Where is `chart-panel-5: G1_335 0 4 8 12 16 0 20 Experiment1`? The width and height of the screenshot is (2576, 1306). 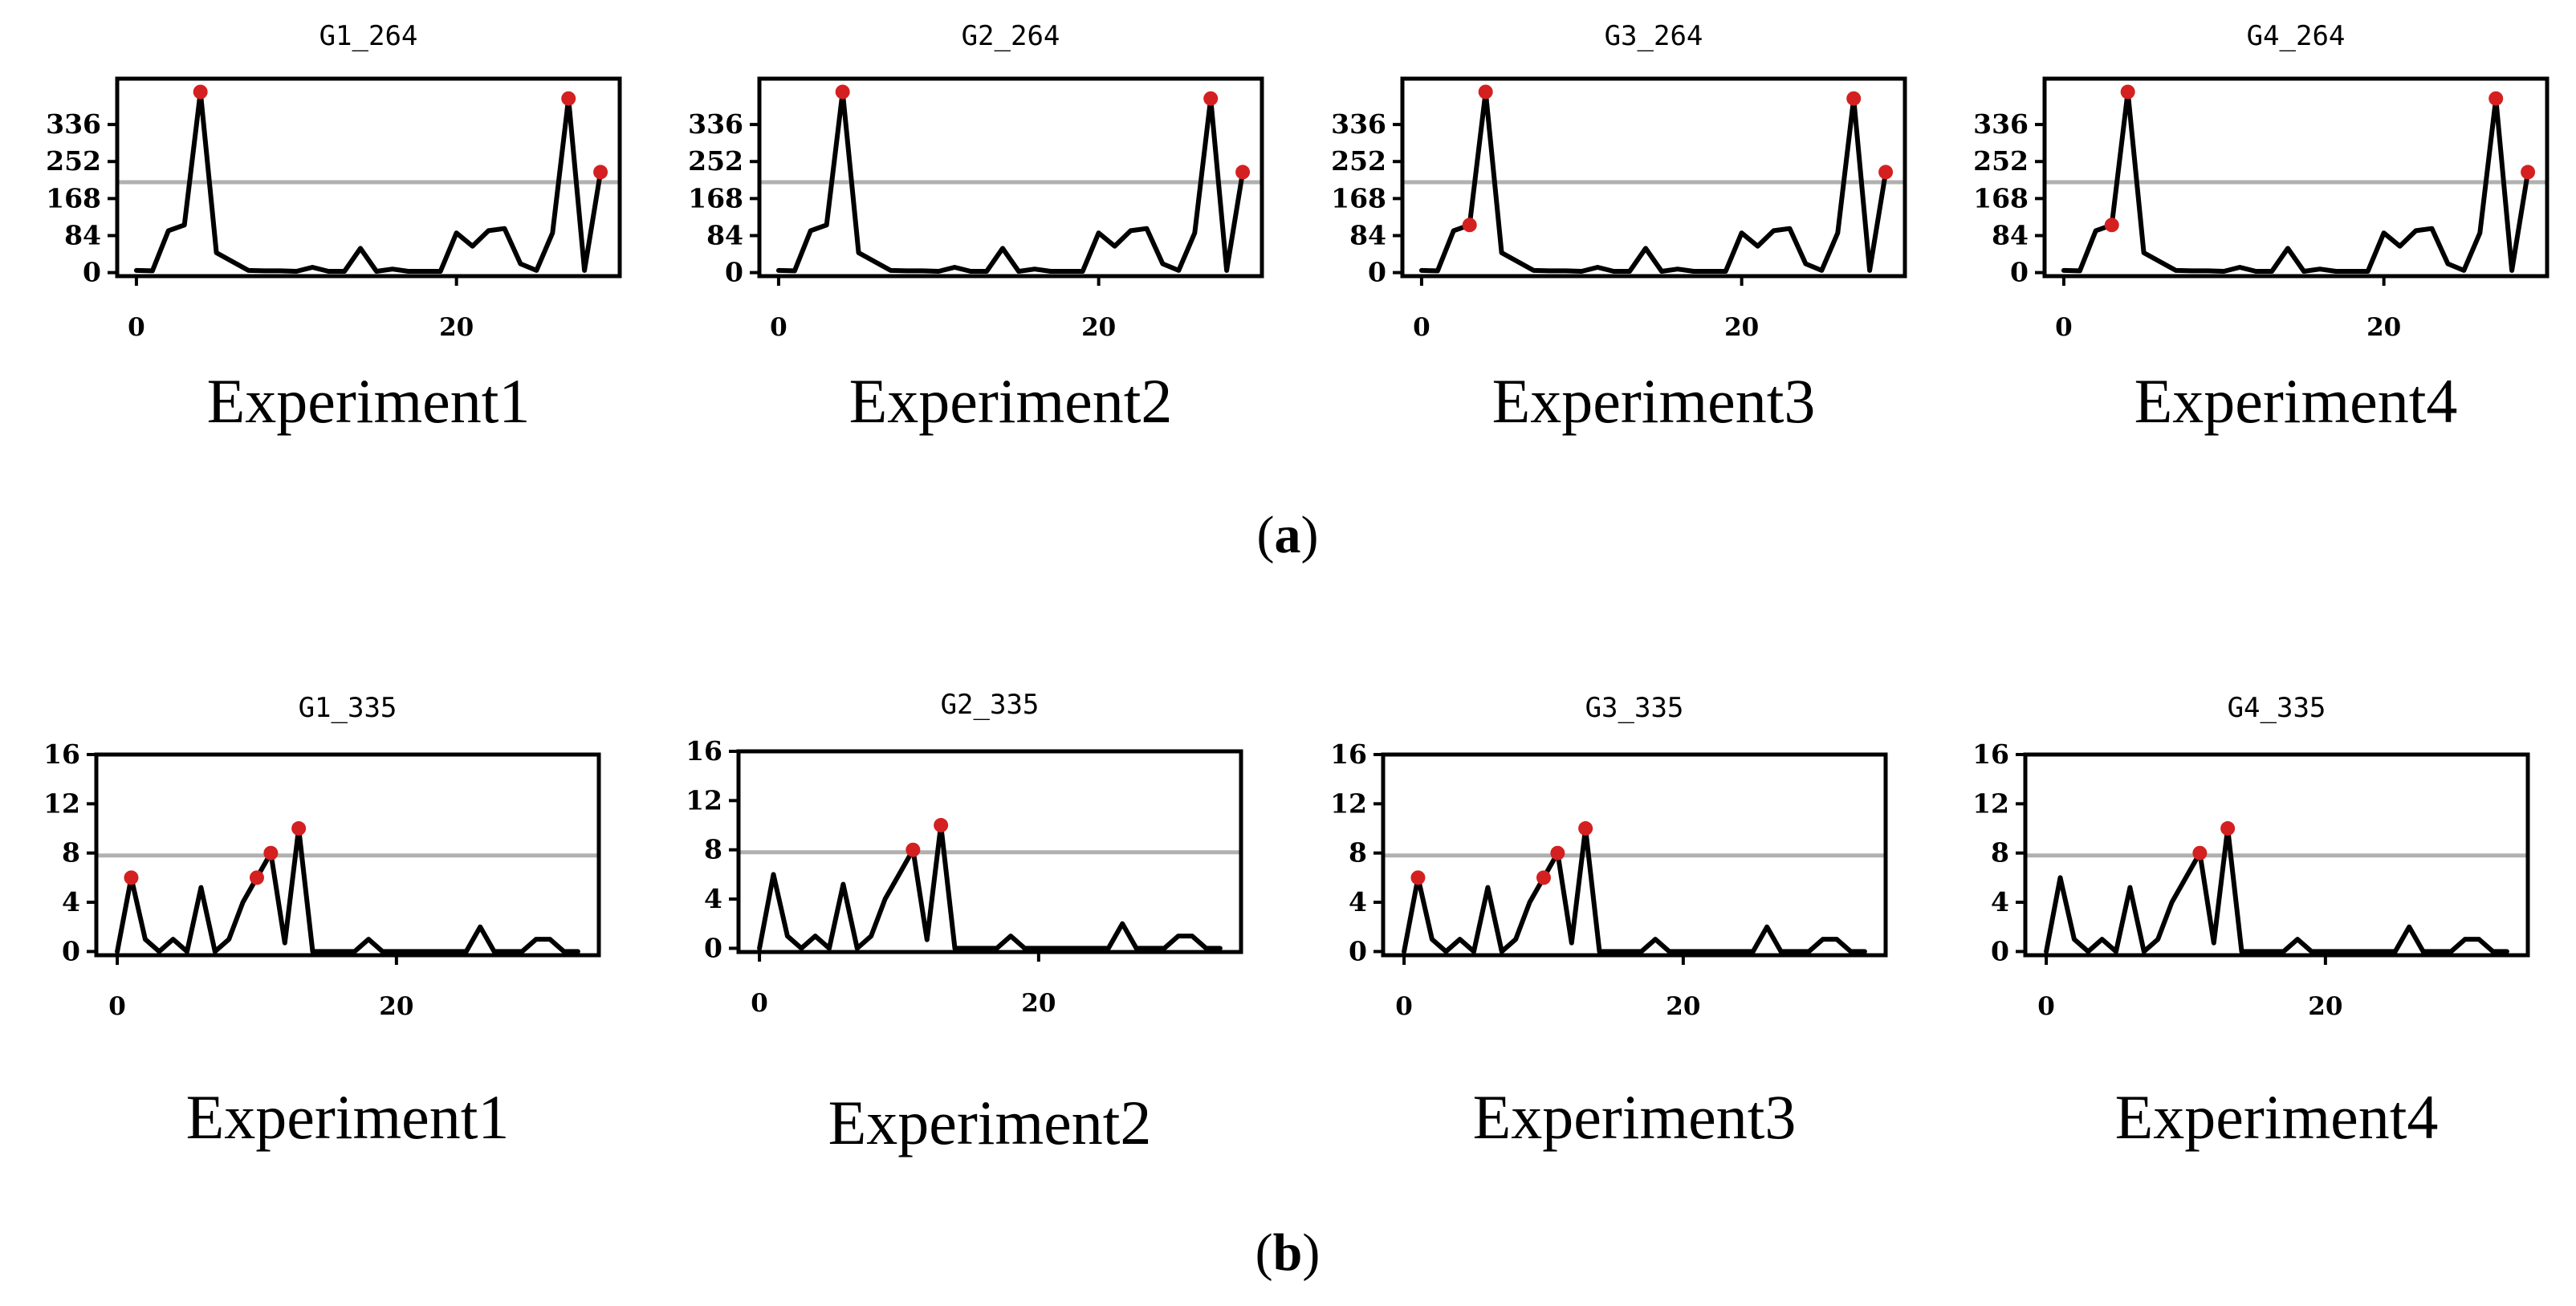
chart-panel-5: G1_335 0 4 8 12 16 0 20 Experiment1 is located at coordinates (322, 922).